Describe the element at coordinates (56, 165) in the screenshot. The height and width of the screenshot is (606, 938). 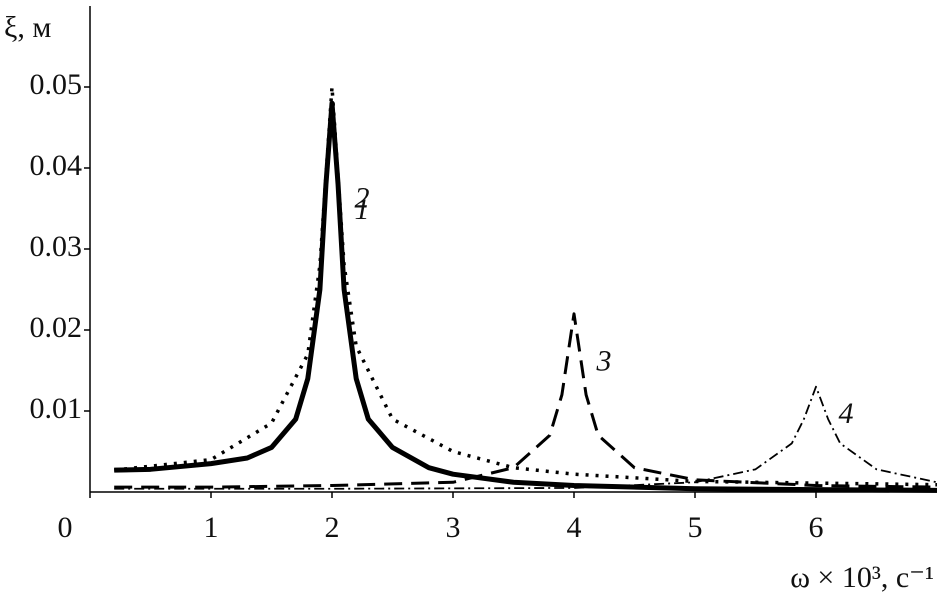
I see `y-tick-label: 0.04` at that location.